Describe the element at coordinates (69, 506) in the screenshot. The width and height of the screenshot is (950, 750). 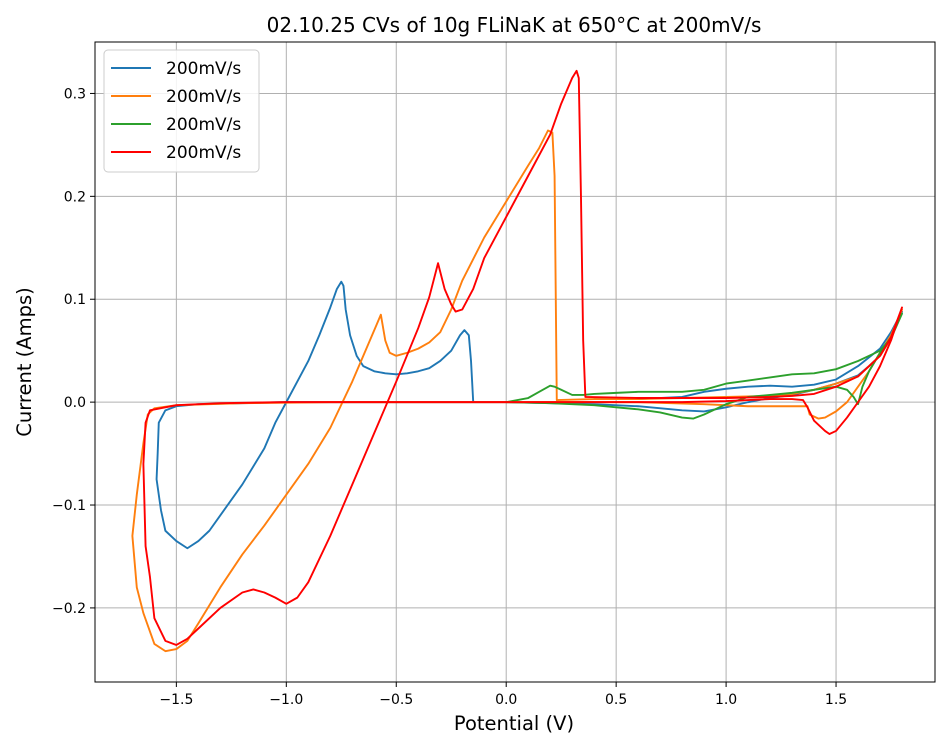
I see `y-tick-label: −0.1` at that location.